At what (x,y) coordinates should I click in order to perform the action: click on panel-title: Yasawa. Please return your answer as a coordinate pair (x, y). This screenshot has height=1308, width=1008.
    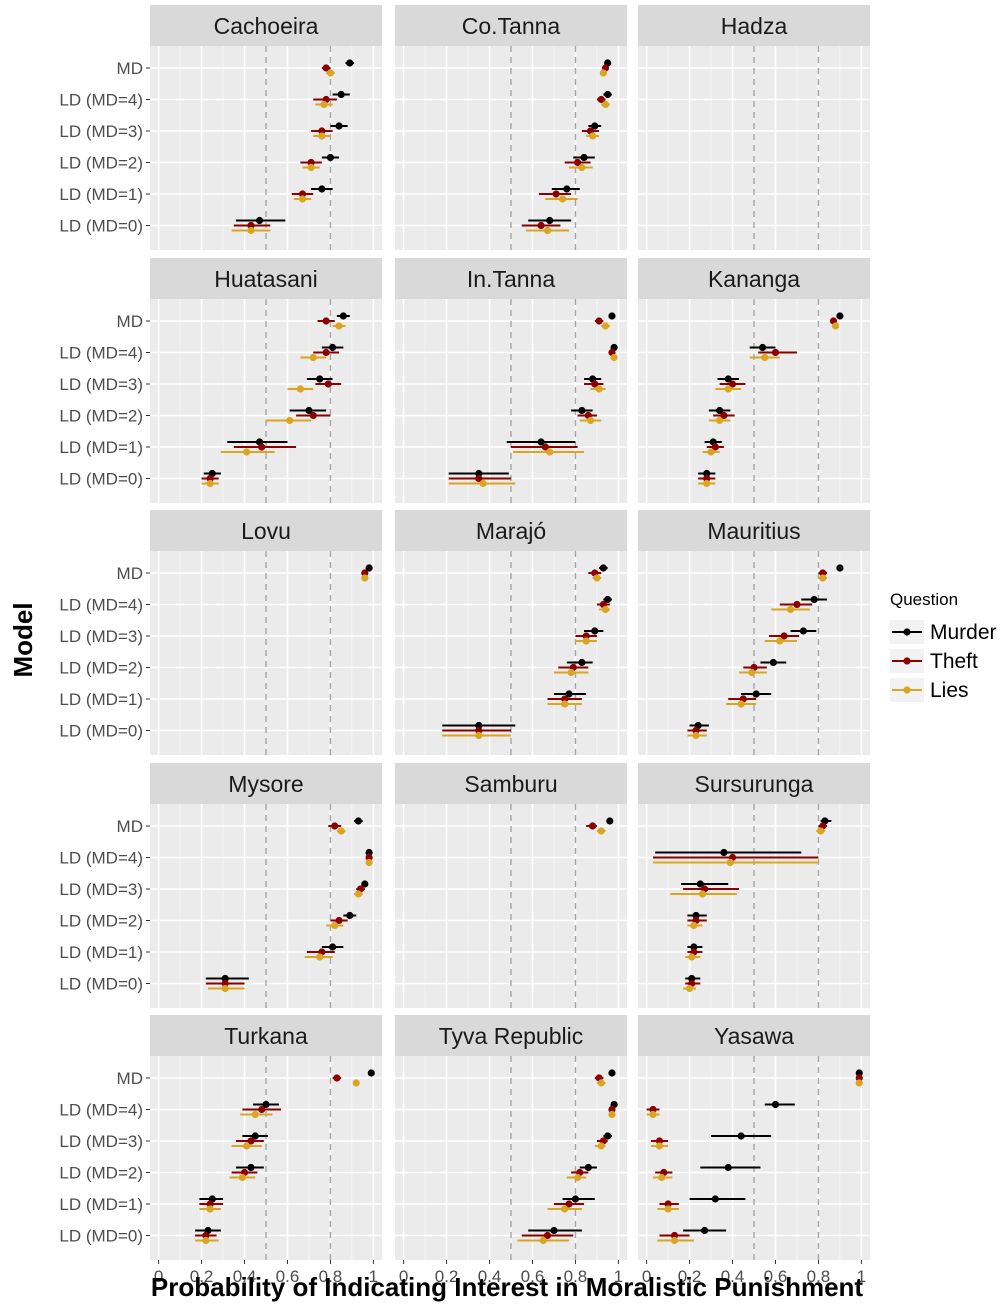
    Looking at the image, I should click on (754, 1036).